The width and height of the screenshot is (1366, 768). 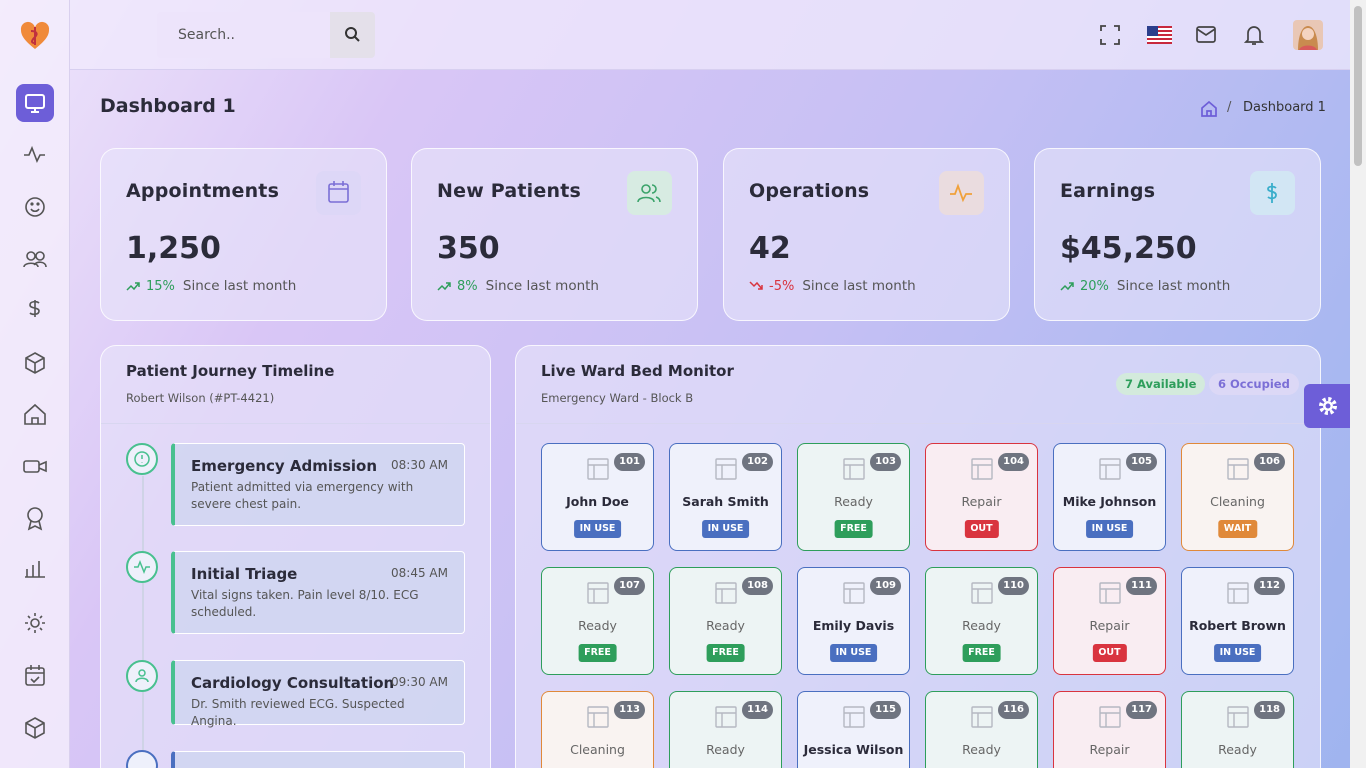 I want to click on search-box: Search.., so click(x=266, y=35).